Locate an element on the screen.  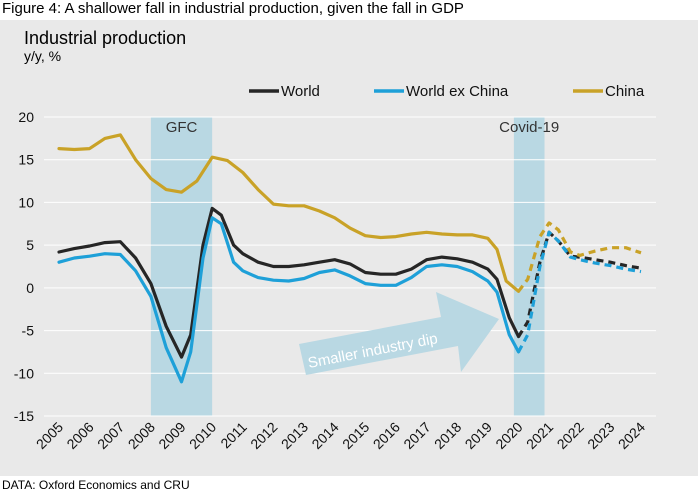
x-tick-label: 2010 is located at coordinates (202, 435).